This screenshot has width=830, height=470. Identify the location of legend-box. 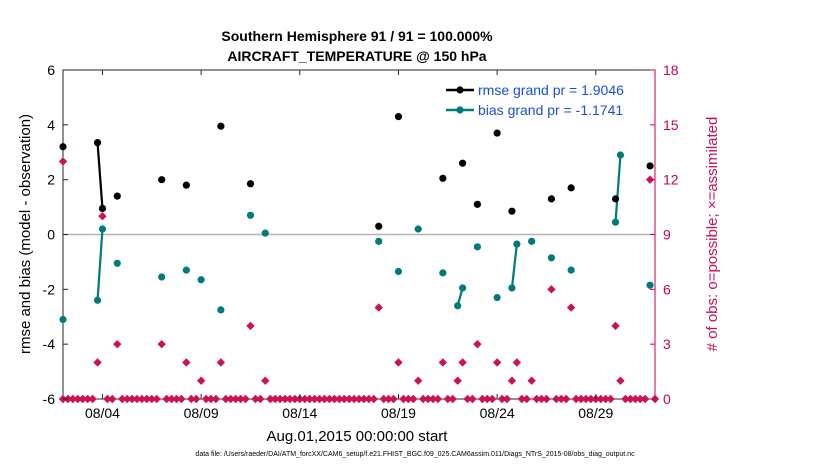
(546, 98).